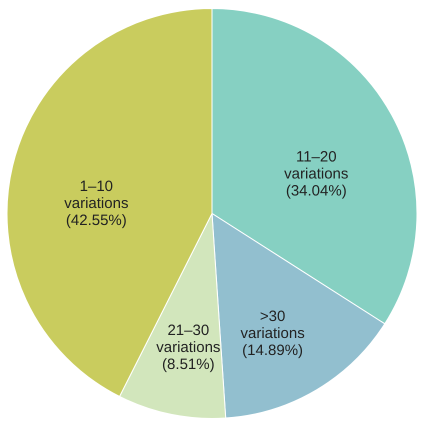  I want to click on slice-label: 11–20 variations, so click(316, 165).